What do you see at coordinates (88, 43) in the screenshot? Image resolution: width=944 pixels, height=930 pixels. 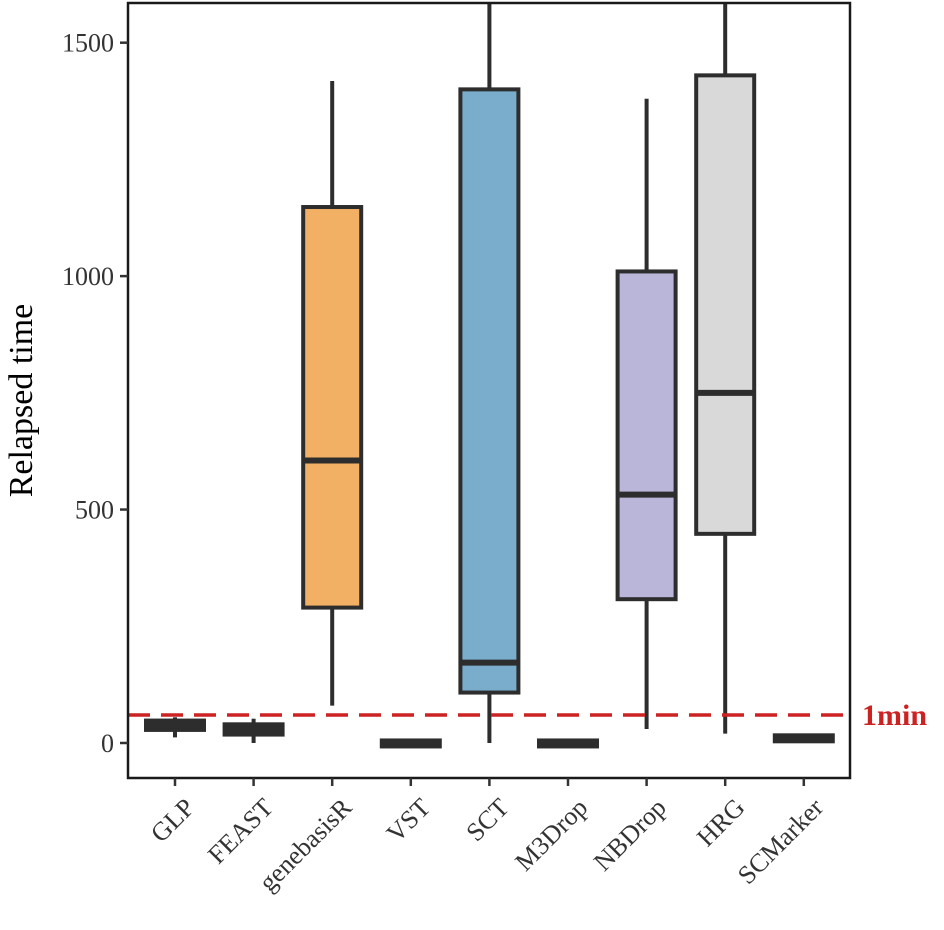 I see `y-tick-label: 1500` at bounding box center [88, 43].